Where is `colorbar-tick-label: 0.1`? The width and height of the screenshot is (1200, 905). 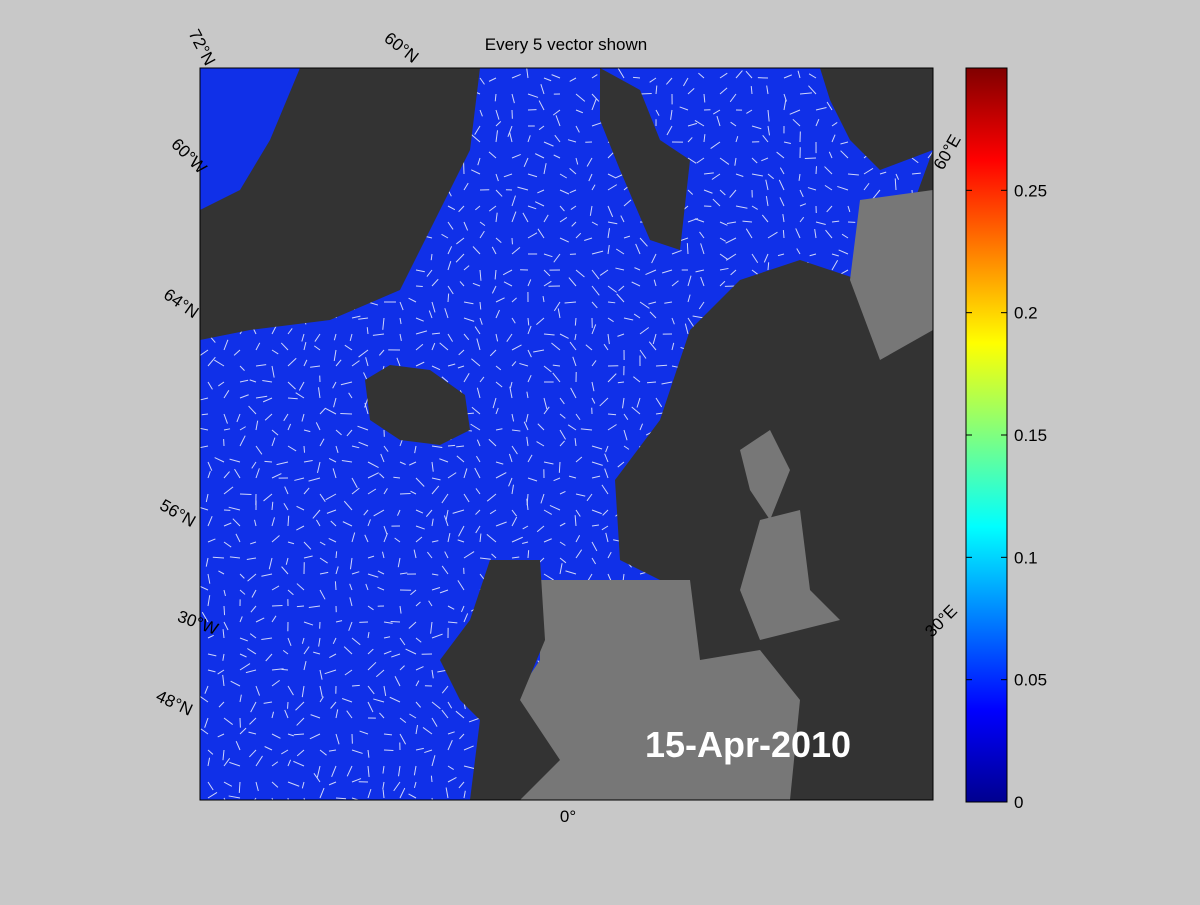 colorbar-tick-label: 0.1 is located at coordinates (1026, 557).